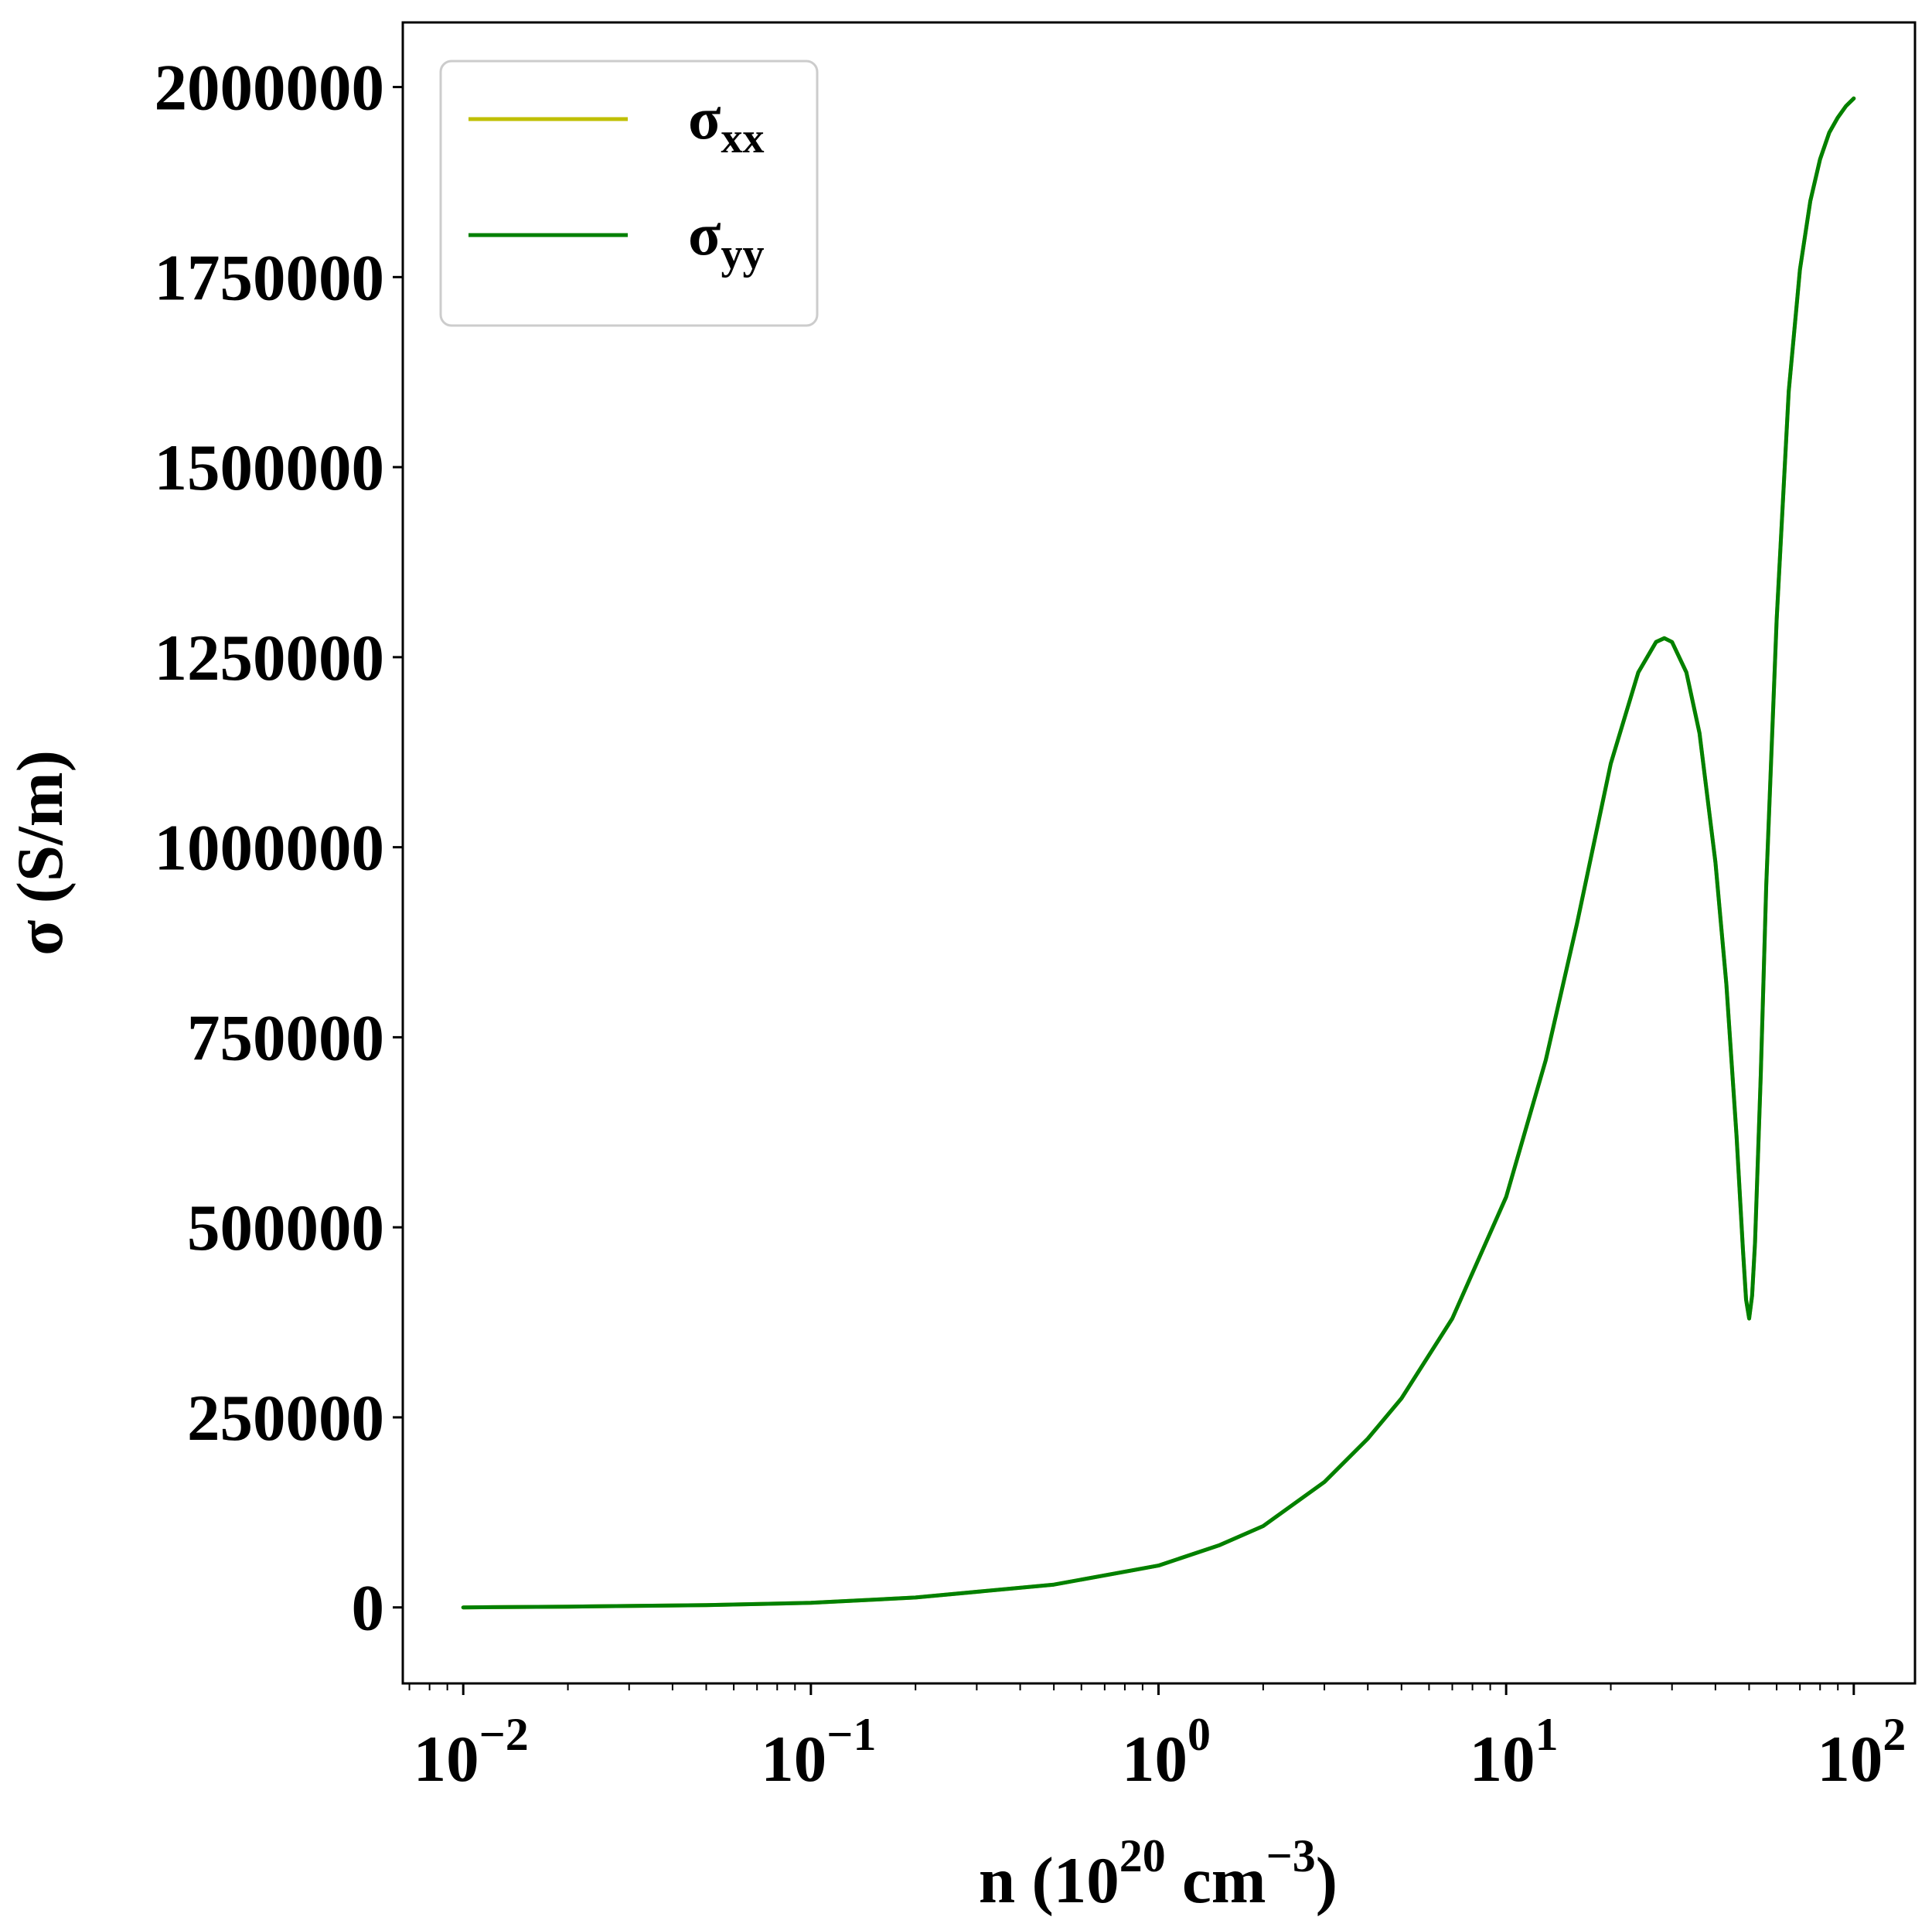 Image resolution: width=1932 pixels, height=1927 pixels. I want to click on x-tick-label: 10¹, so click(1514, 1752).